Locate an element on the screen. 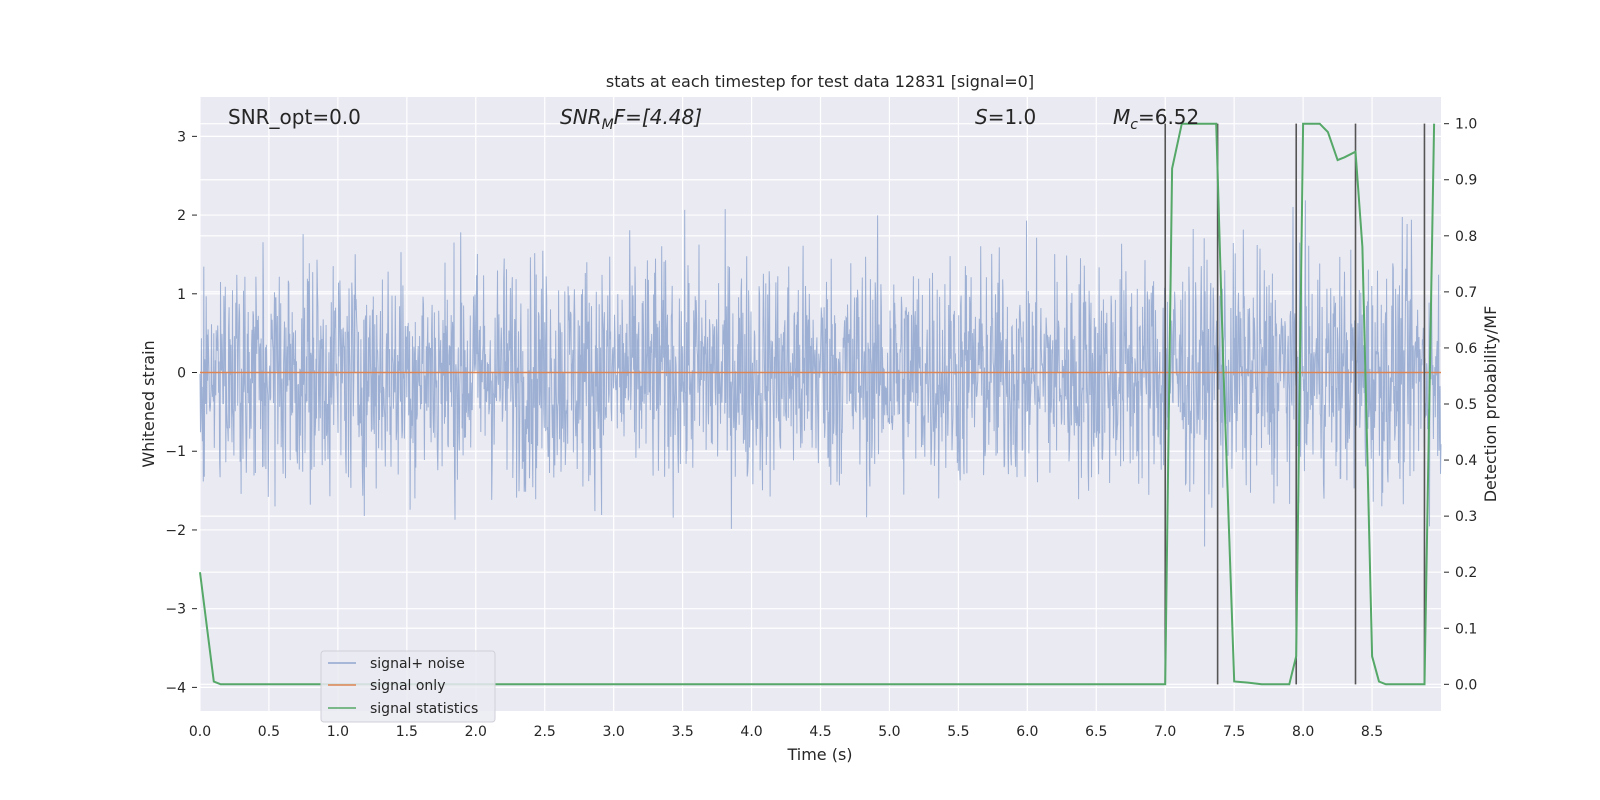 This screenshot has height=800, width=1600. x-axis-label: Time (s) is located at coordinates (819, 754).